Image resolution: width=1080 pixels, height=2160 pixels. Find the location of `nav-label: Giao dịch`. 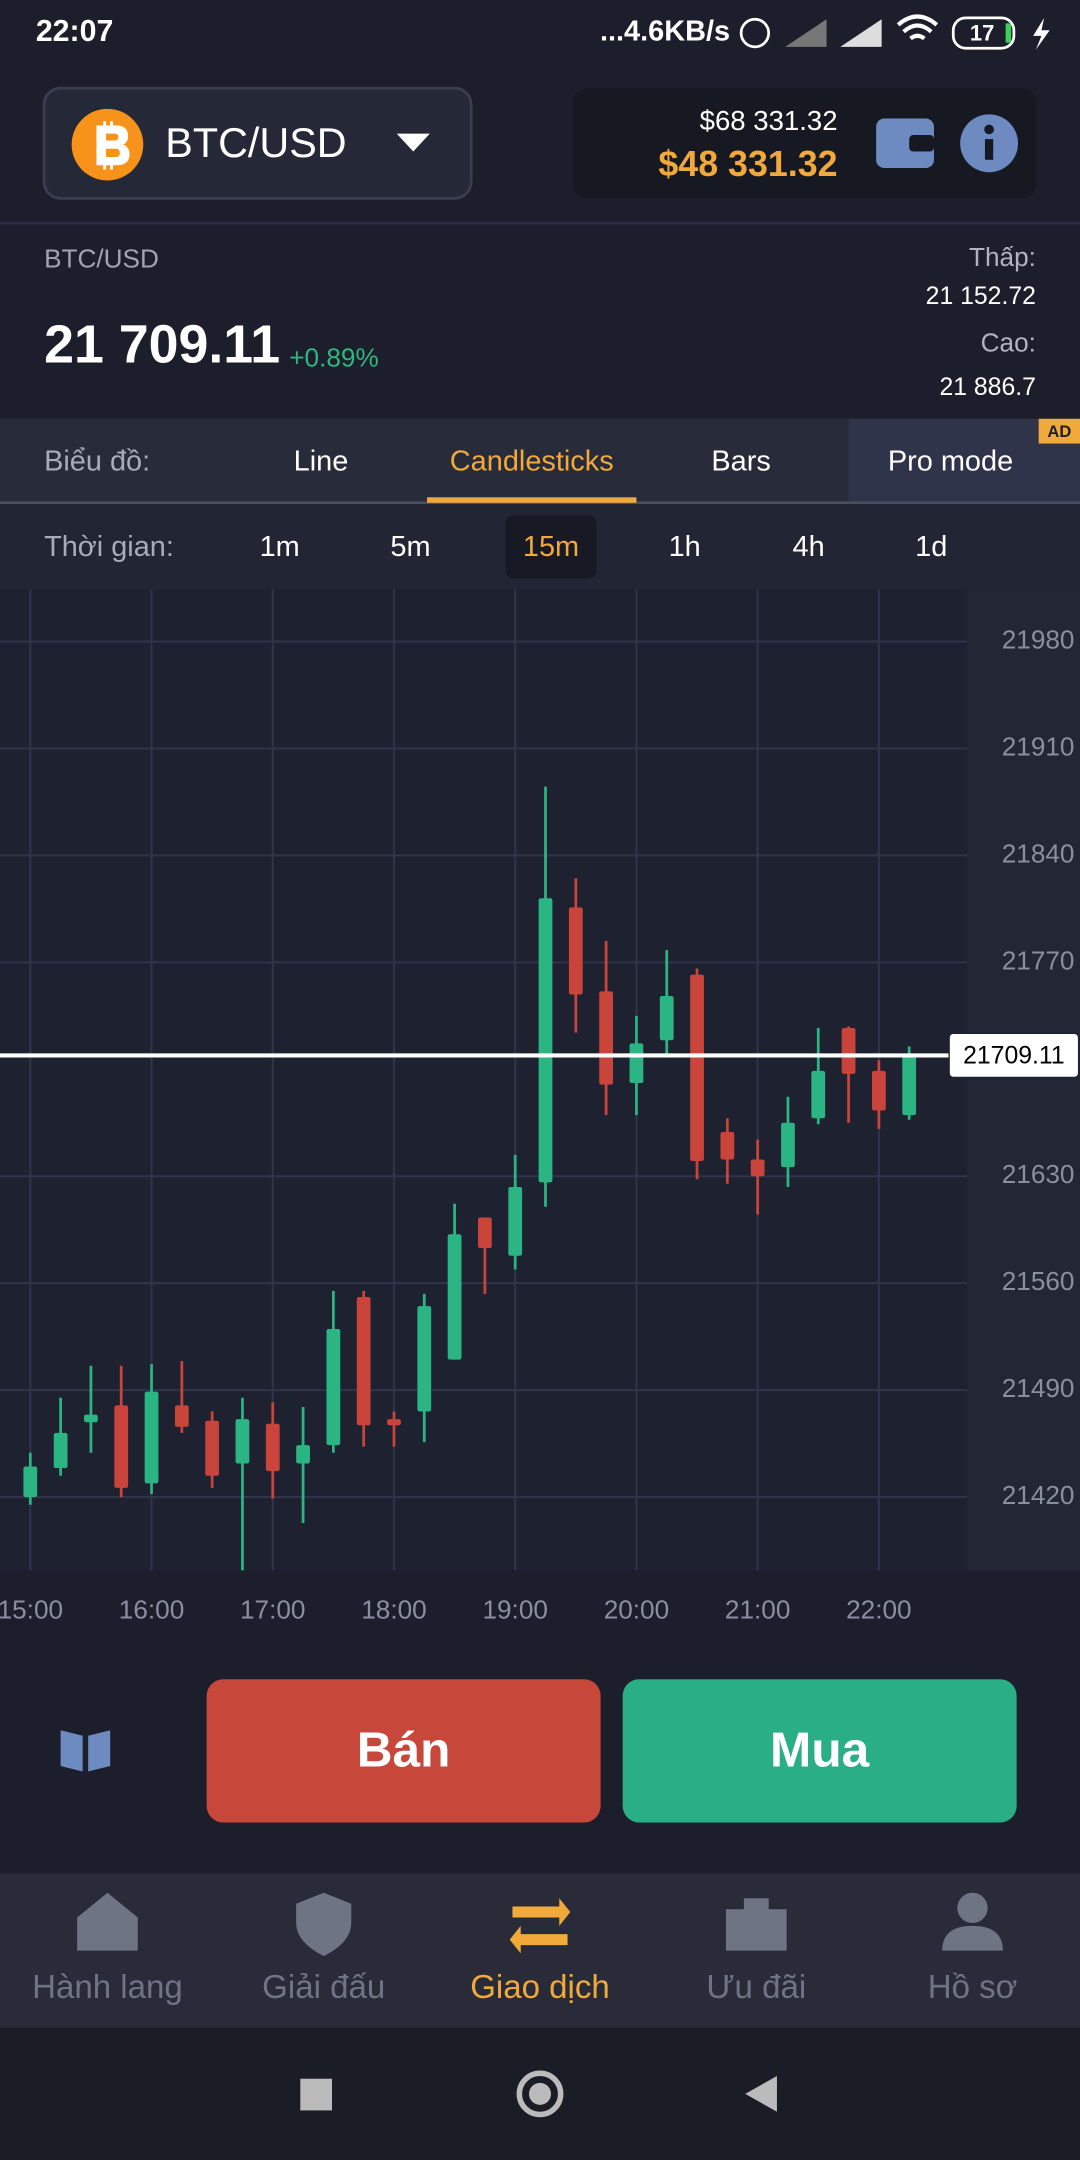

nav-label: Giao dịch is located at coordinates (540, 1987).